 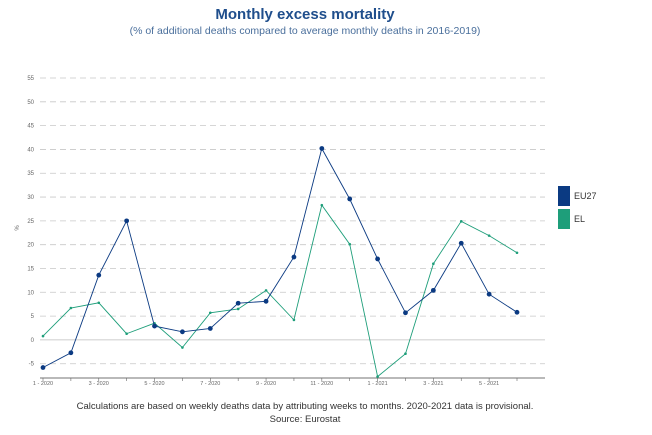 What do you see at coordinates (30, 222) in the screenshot?
I see `y-tick-label: 25` at bounding box center [30, 222].